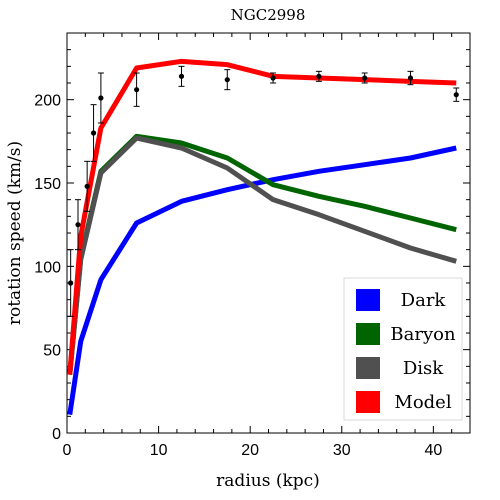 This screenshot has width=500, height=500. Describe the element at coordinates (433, 450) in the screenshot. I see `x-tick-label: 40` at that location.